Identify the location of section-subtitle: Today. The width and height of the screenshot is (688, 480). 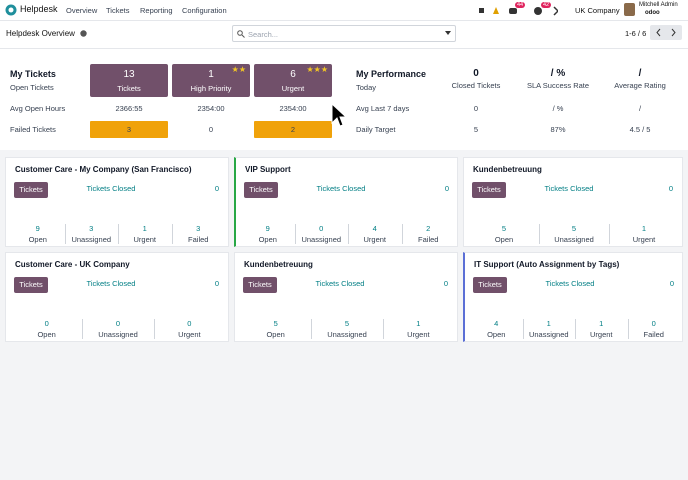
(366, 87).